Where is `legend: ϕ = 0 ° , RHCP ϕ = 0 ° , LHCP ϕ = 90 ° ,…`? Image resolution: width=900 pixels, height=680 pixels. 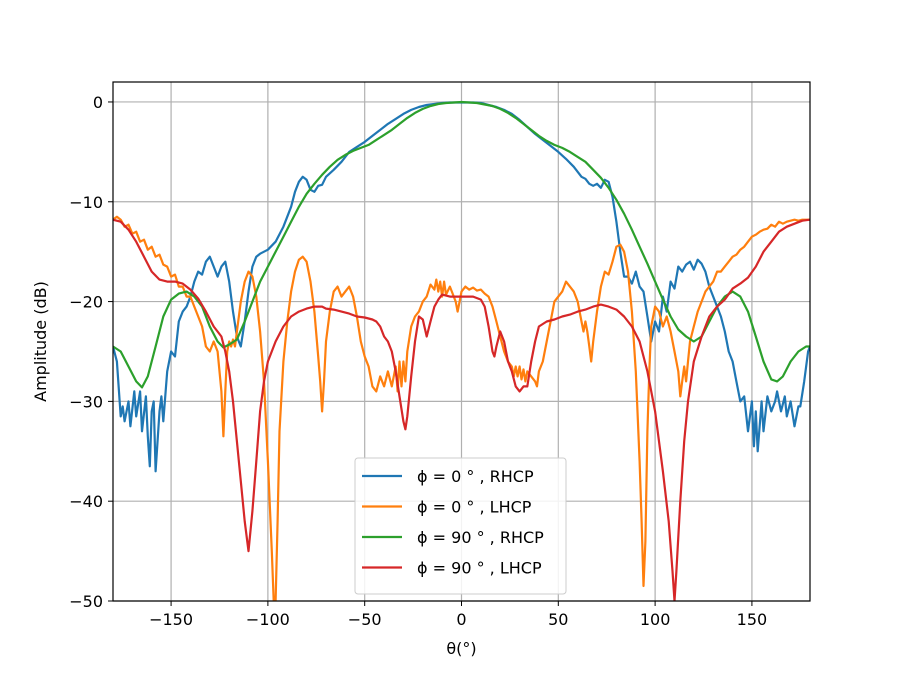
legend: ϕ = 0 ° , RHCP ϕ = 0 ° , LHCP ϕ = 90 ° ,… is located at coordinates (460, 526).